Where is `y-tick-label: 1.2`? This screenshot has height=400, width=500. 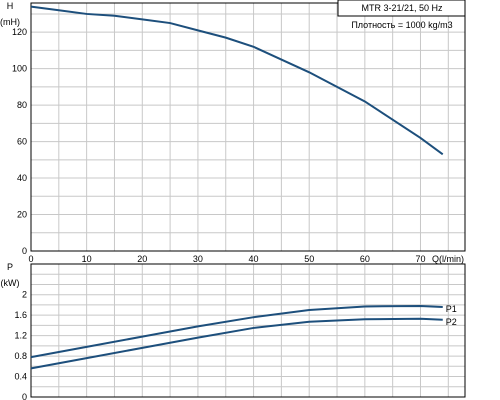
y-tick-label: 1.2 is located at coordinates (20, 336).